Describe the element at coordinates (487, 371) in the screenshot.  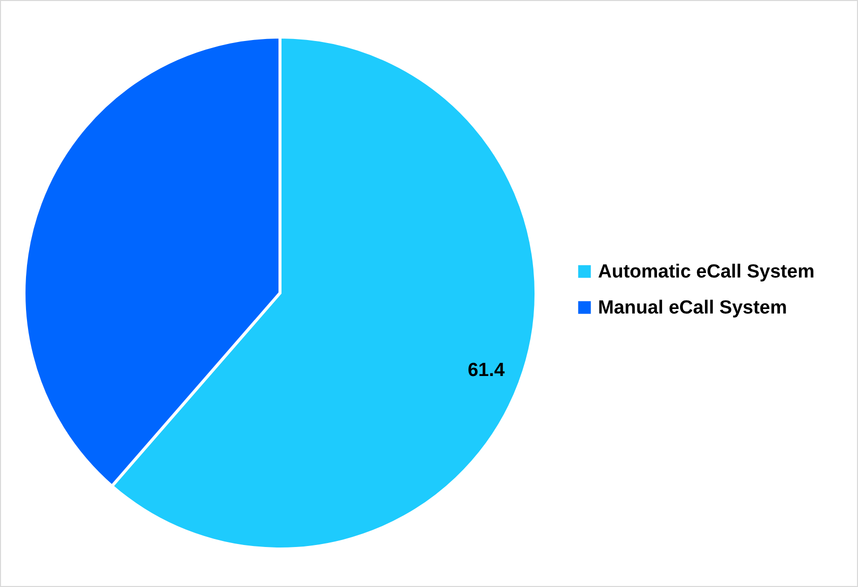
I see `data-label: 61.4` at that location.